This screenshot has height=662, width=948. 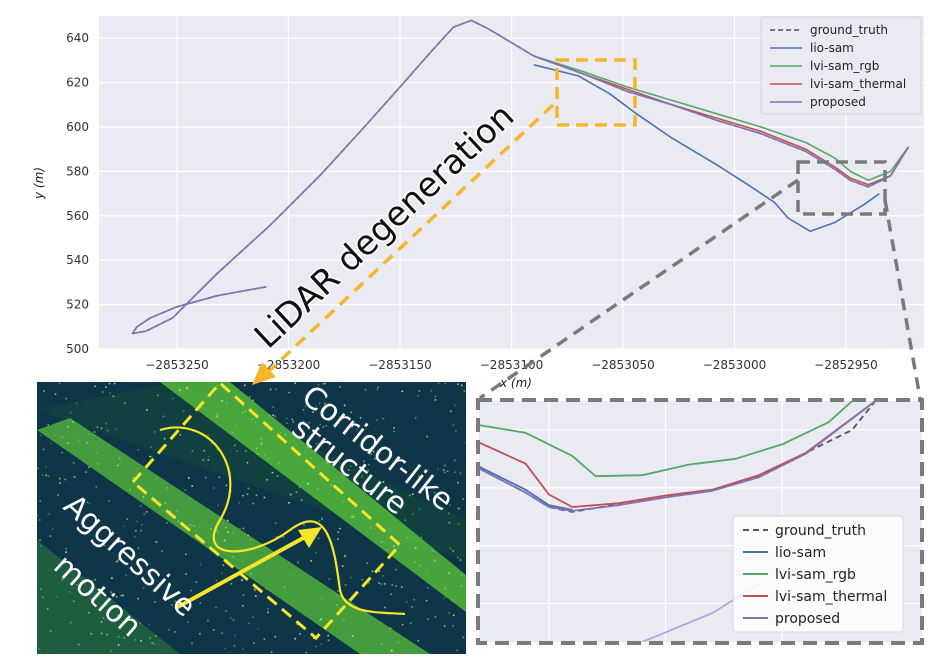 I want to click on yellow-zoom-box, so click(x=596, y=92).